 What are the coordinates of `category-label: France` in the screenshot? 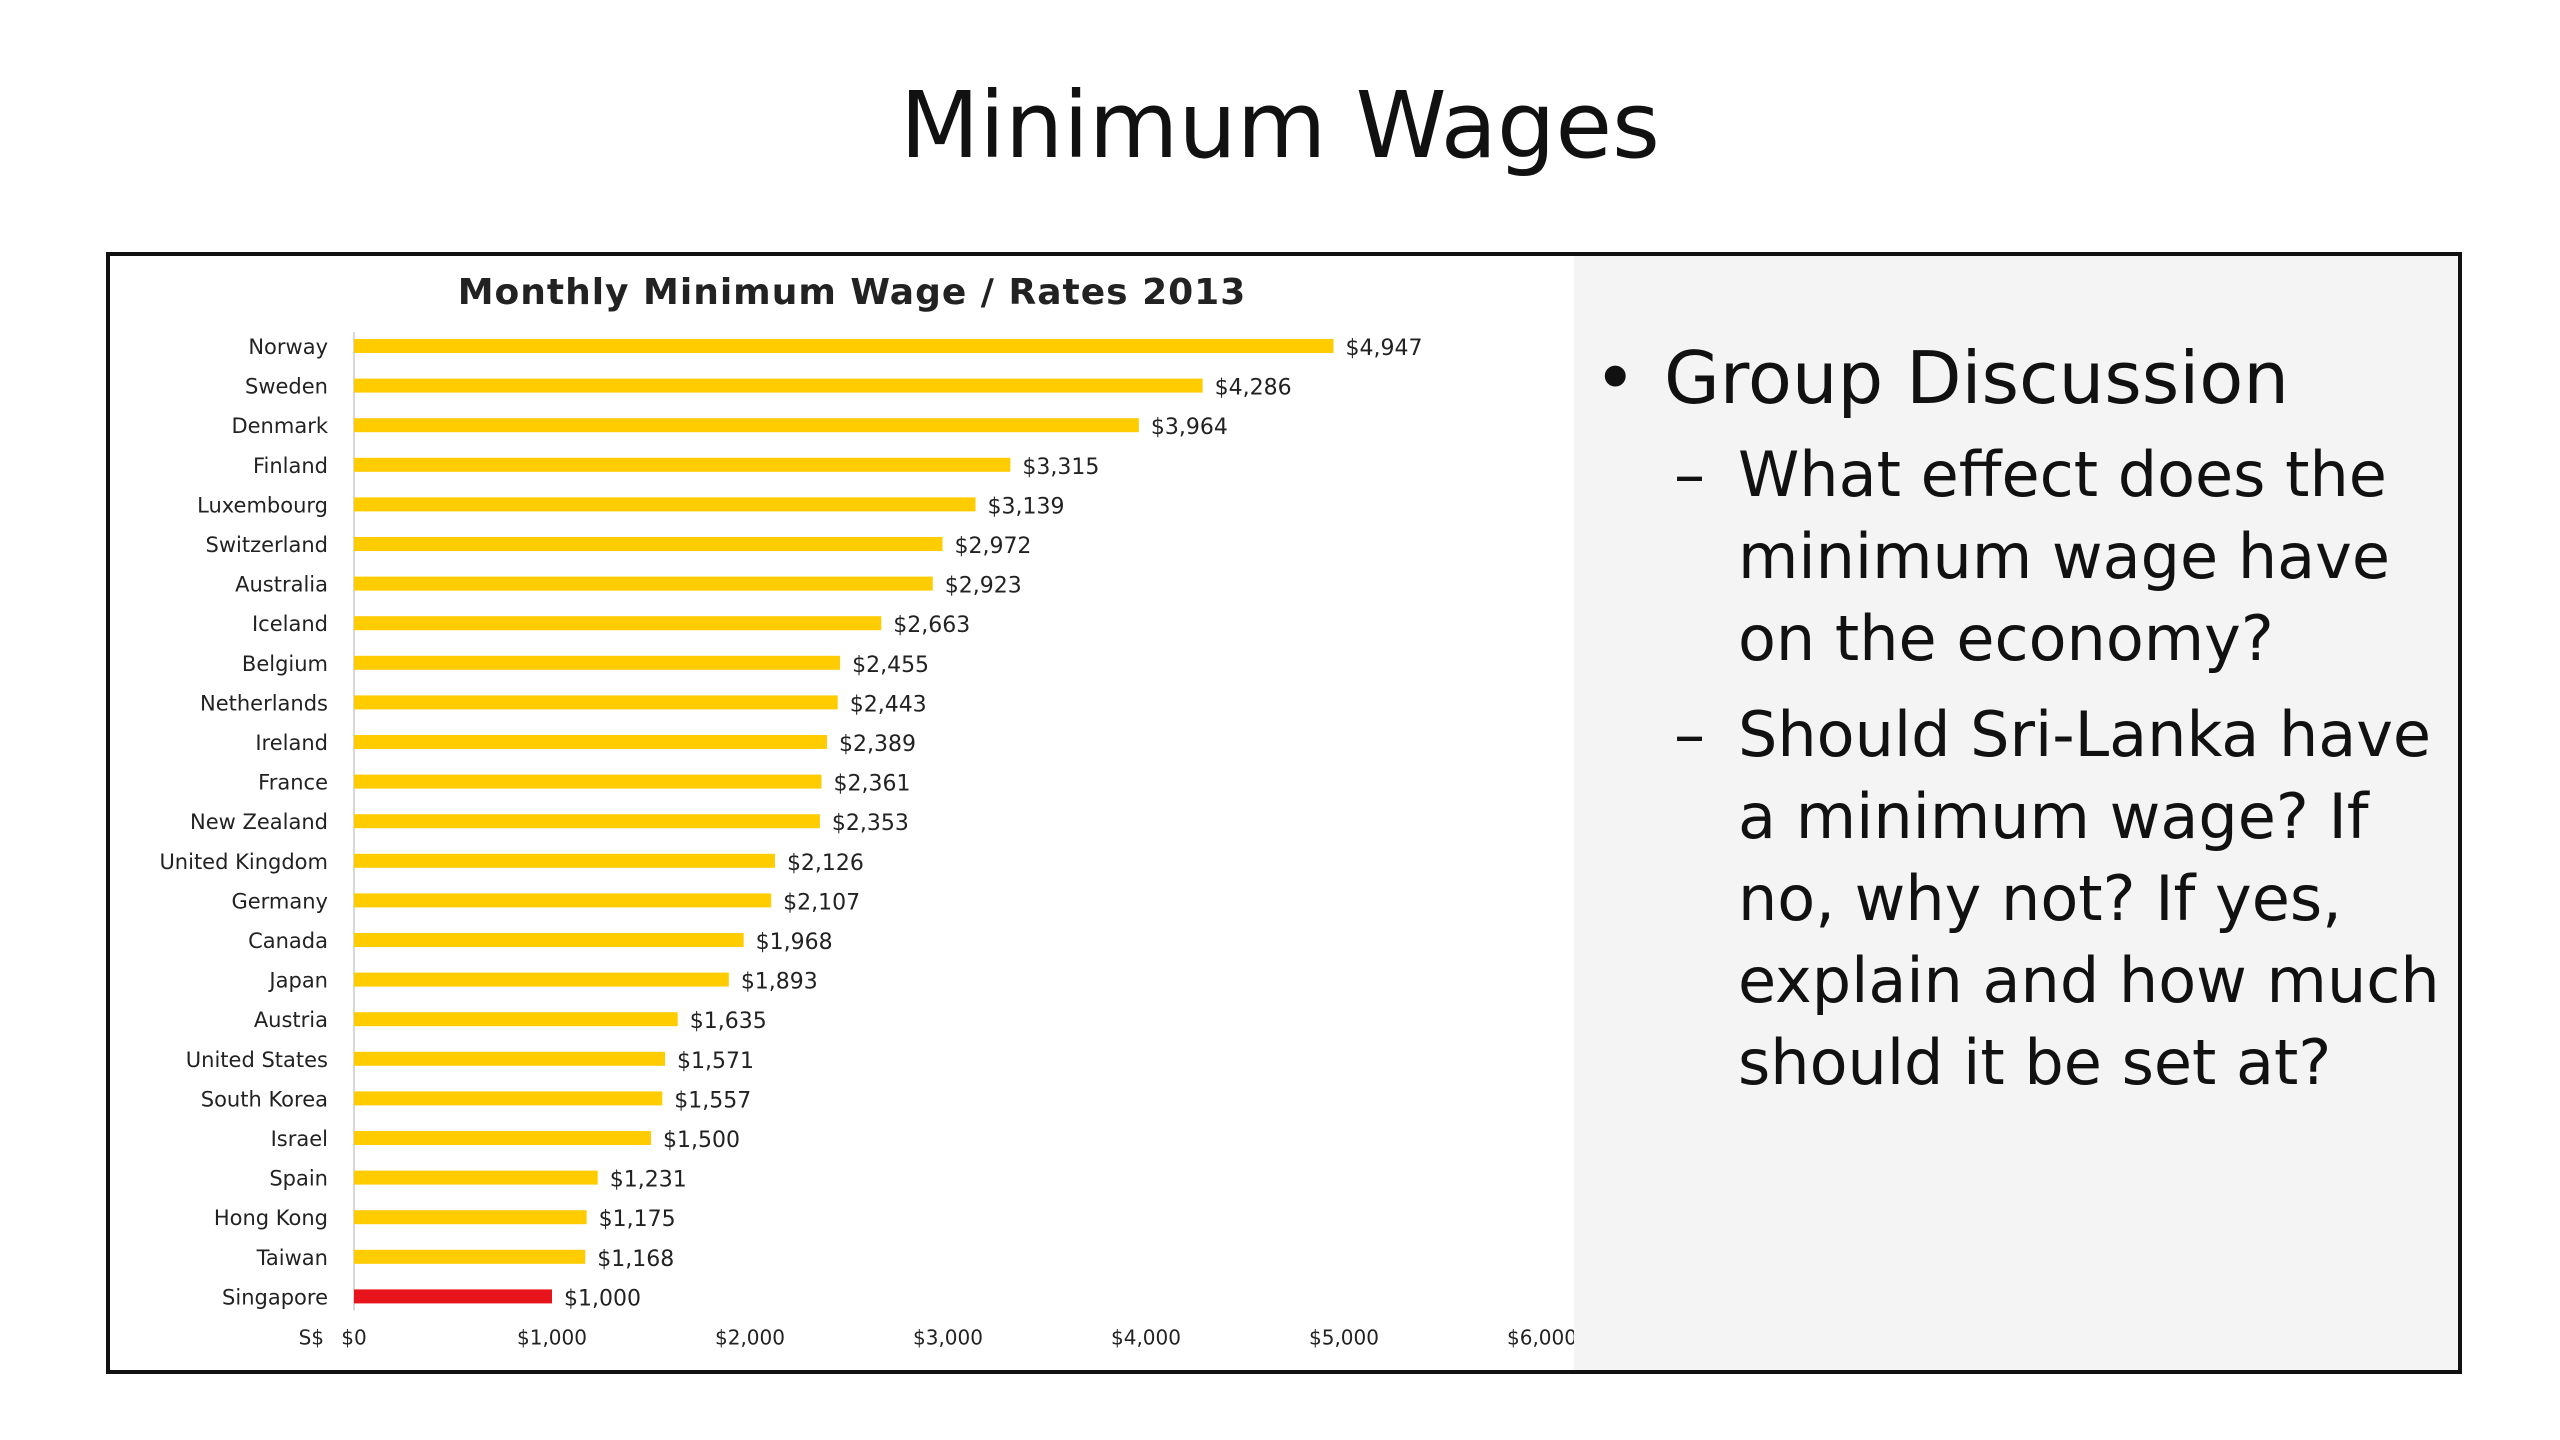 It's located at (293, 783).